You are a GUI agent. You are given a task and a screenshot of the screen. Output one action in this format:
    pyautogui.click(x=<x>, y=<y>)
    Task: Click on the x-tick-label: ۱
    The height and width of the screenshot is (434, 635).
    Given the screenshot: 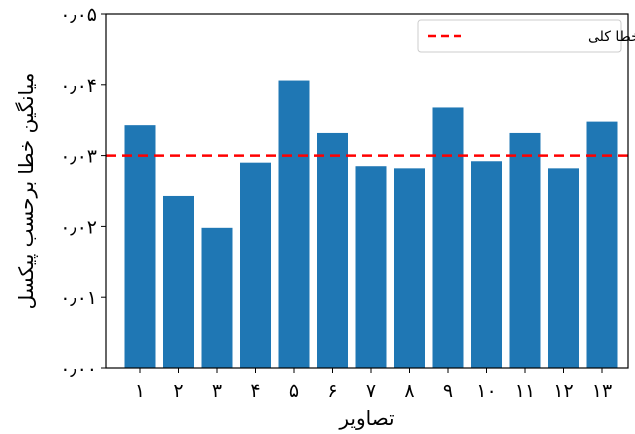 What is the action you would take?
    pyautogui.click(x=140, y=391)
    